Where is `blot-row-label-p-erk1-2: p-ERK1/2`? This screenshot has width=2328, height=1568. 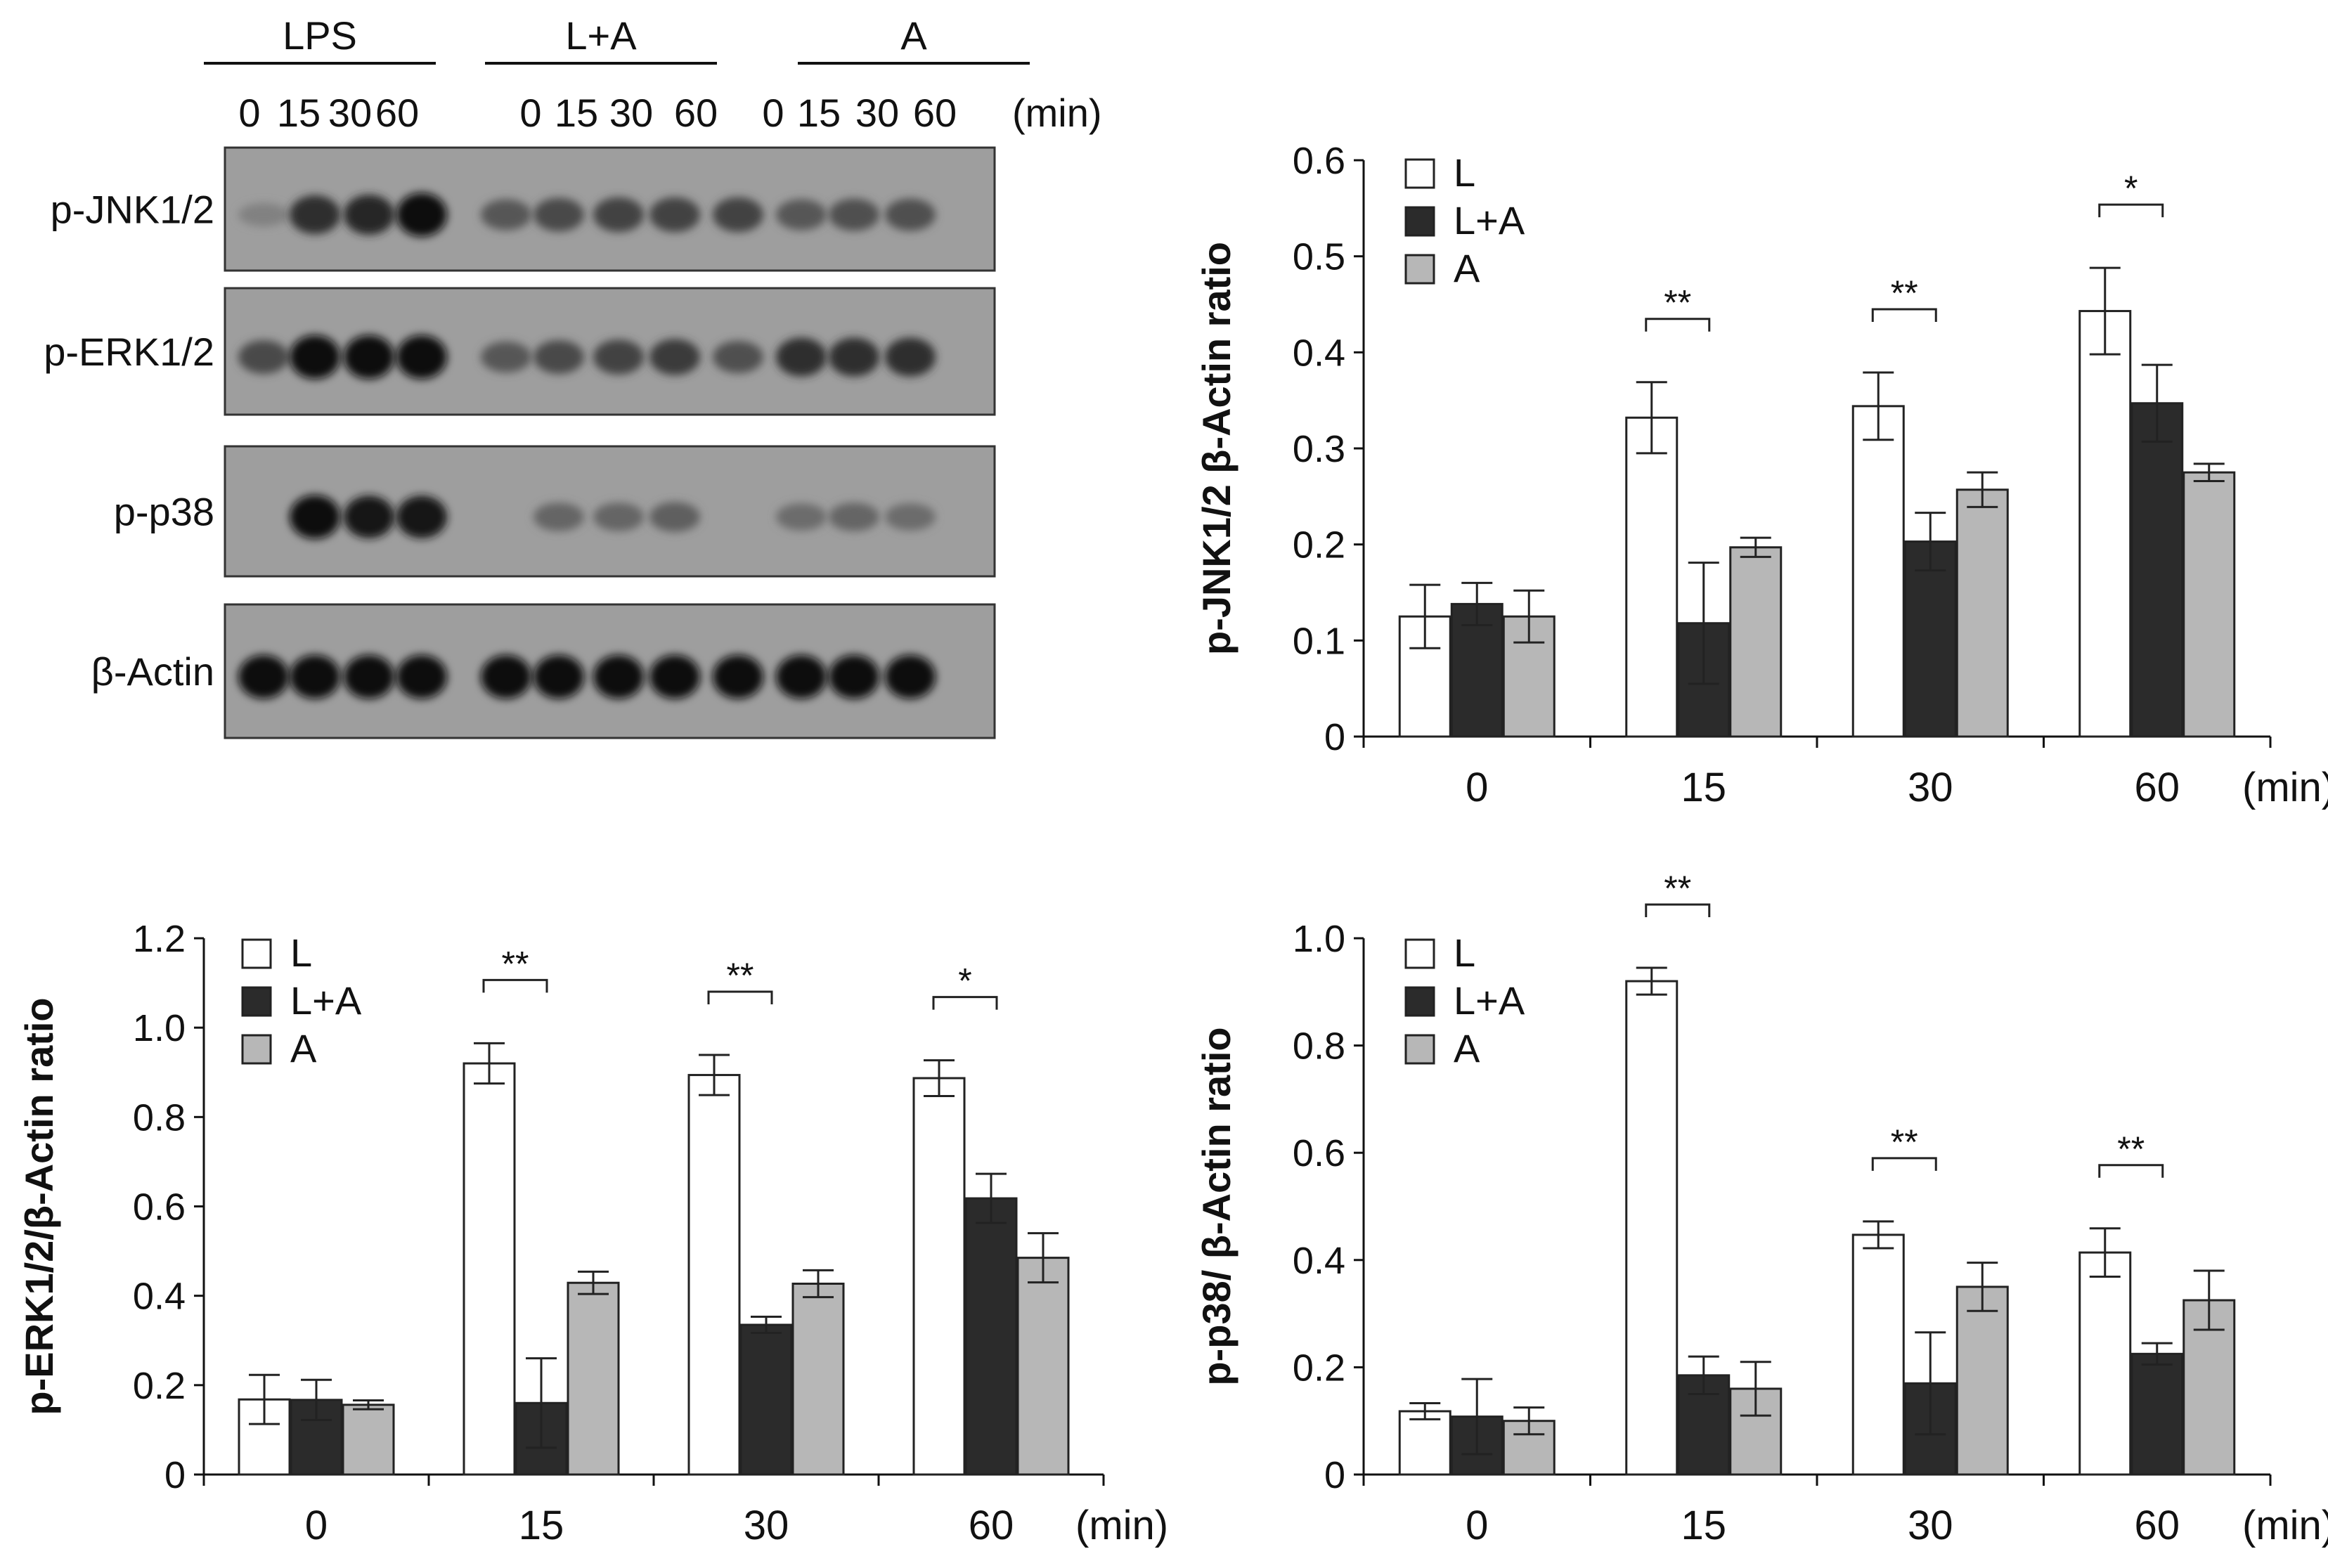 blot-row-label-p-erk1-2: p-ERK1/2 is located at coordinates (129, 352).